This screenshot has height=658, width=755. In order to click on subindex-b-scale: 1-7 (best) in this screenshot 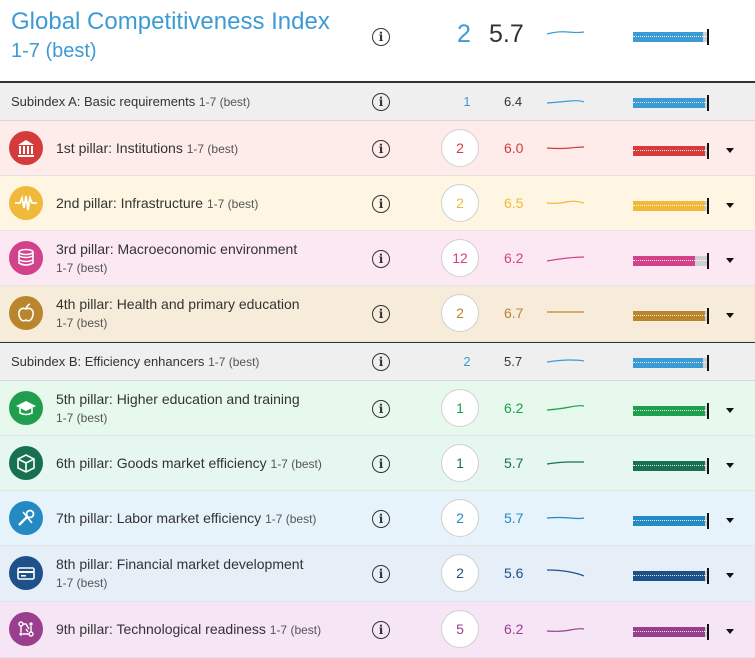, I will do `click(234, 362)`.